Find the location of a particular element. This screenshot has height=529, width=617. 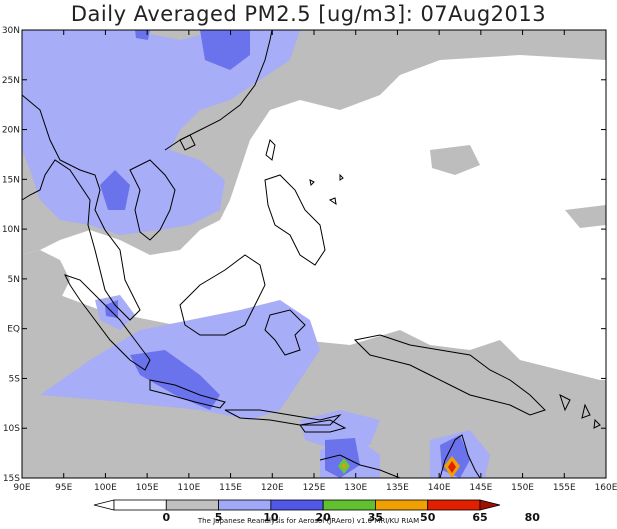

colorbar-label: 80 is located at coordinates (533, 517).